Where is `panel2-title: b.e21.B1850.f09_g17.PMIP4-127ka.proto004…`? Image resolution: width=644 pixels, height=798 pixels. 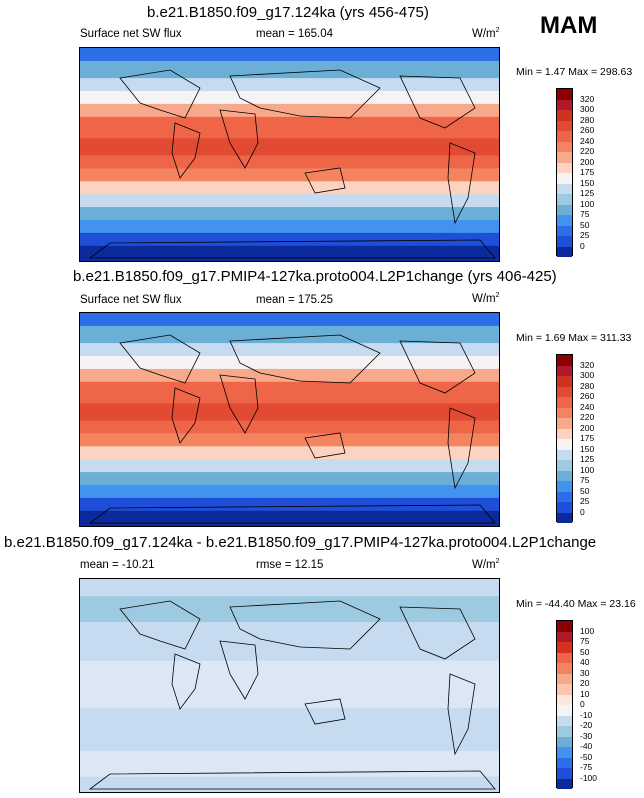 panel2-title: b.e21.B1850.f09_g17.PMIP4-127ka.proto004… is located at coordinates (315, 276).